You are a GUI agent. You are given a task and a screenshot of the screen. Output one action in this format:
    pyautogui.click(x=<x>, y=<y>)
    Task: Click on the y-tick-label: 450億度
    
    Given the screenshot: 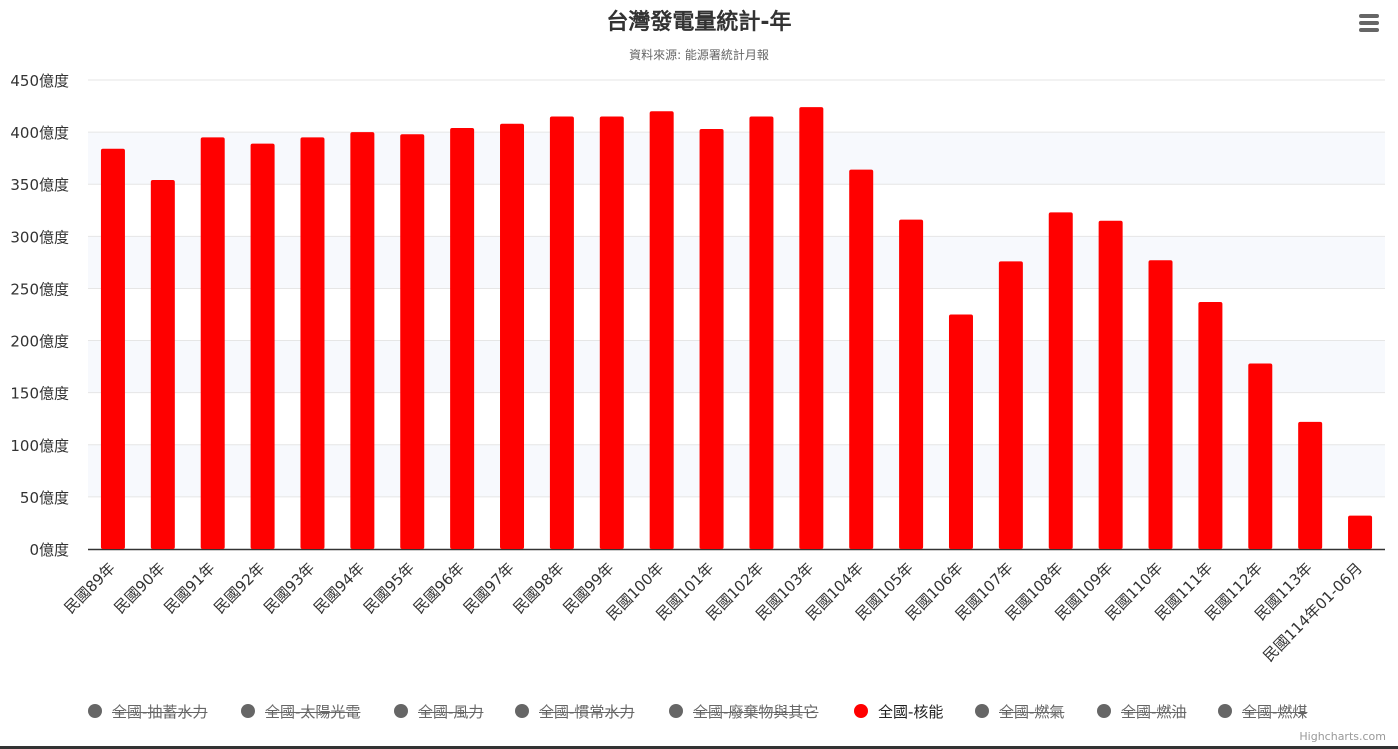 What is the action you would take?
    pyautogui.click(x=39, y=81)
    